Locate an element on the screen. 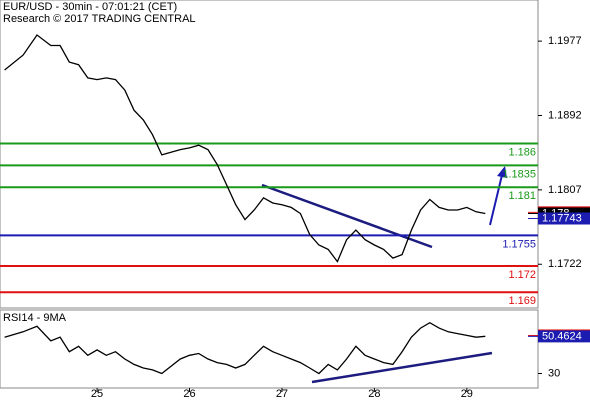 This screenshot has width=590, height=400. y-tick-label: 30 is located at coordinates (554, 373).